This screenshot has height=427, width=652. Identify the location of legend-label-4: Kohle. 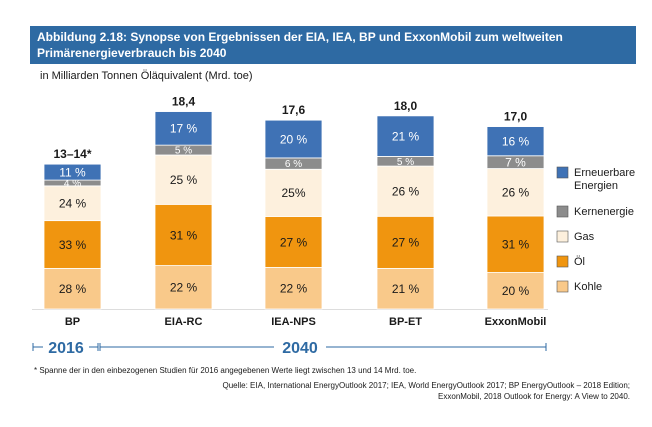
(588, 287).